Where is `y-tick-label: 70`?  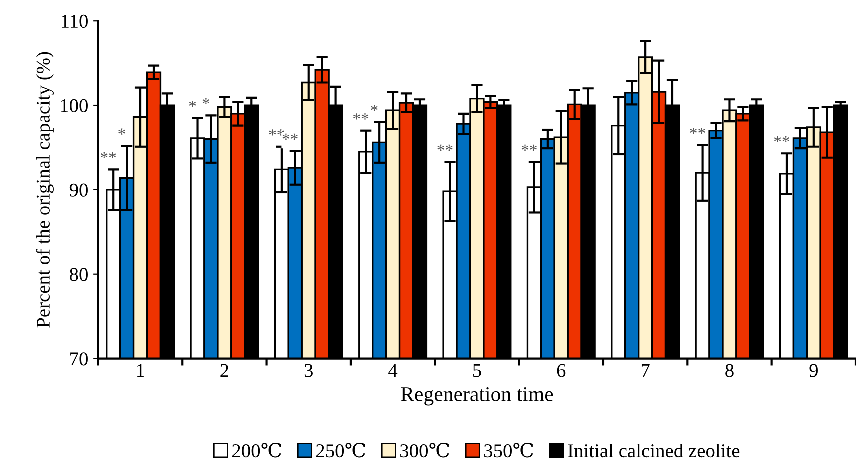
y-tick-label: 70 is located at coordinates (79, 359).